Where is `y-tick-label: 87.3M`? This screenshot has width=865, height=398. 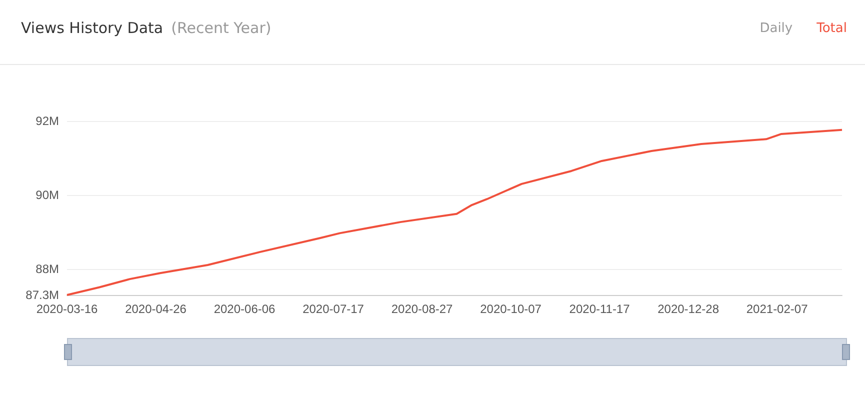 y-tick-label: 87.3M is located at coordinates (42, 295).